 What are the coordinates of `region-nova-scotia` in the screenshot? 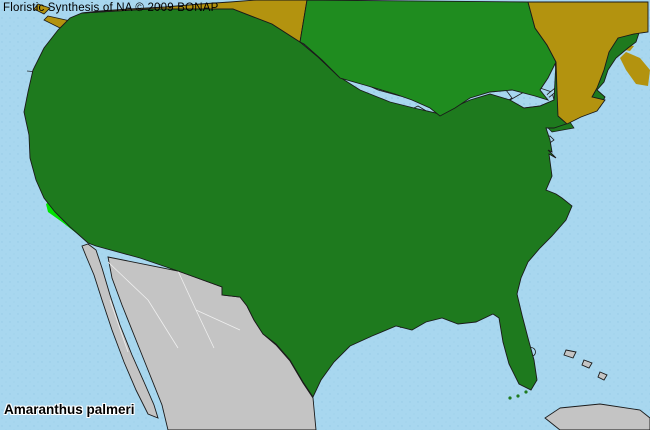 It's located at (635, 69).